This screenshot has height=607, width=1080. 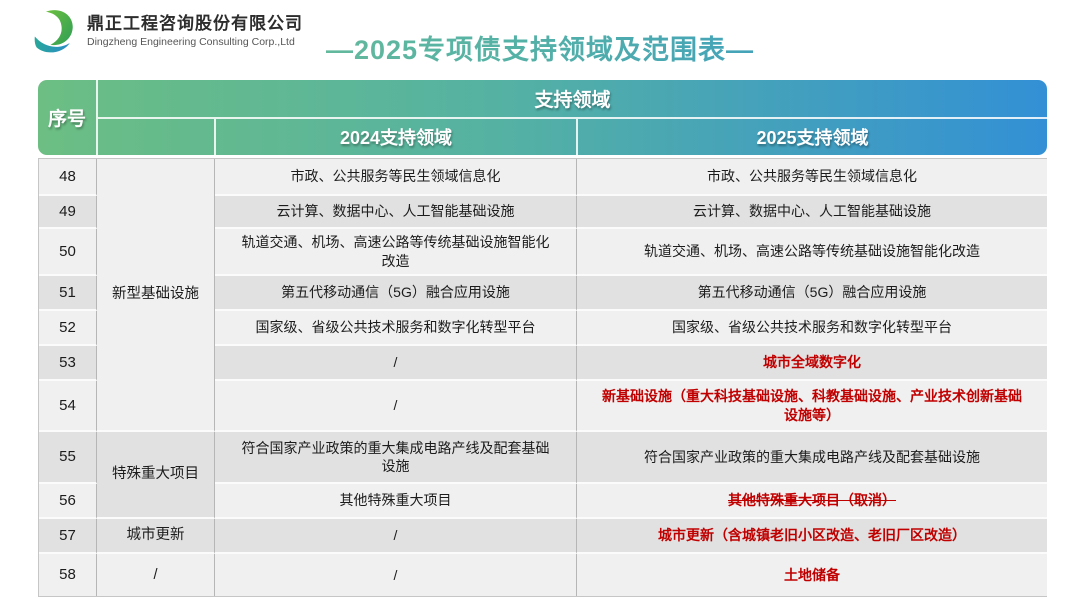 What do you see at coordinates (396, 138) in the screenshot?
I see `header-2024-column: 2024支持领域` at bounding box center [396, 138].